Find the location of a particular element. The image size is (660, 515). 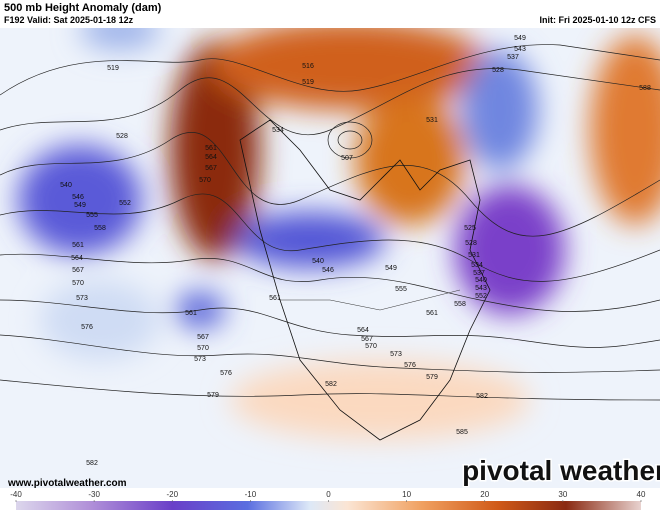

colorbar-tick-label: 40 is located at coordinates (641, 494).